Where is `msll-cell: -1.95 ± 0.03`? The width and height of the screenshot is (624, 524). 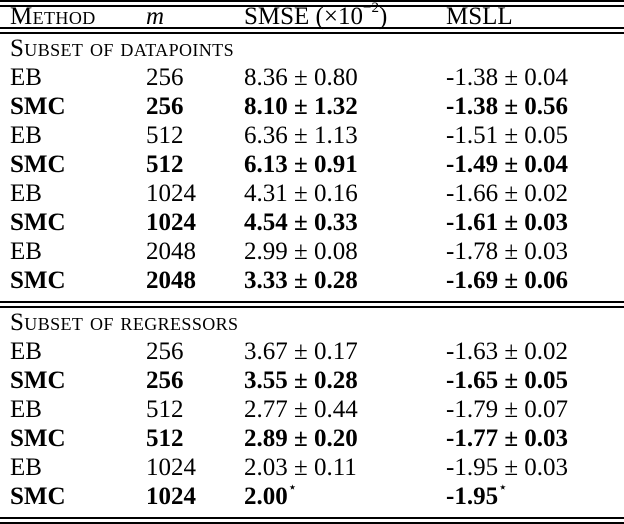 msll-cell: -1.95 ± 0.03 is located at coordinates (507, 467).